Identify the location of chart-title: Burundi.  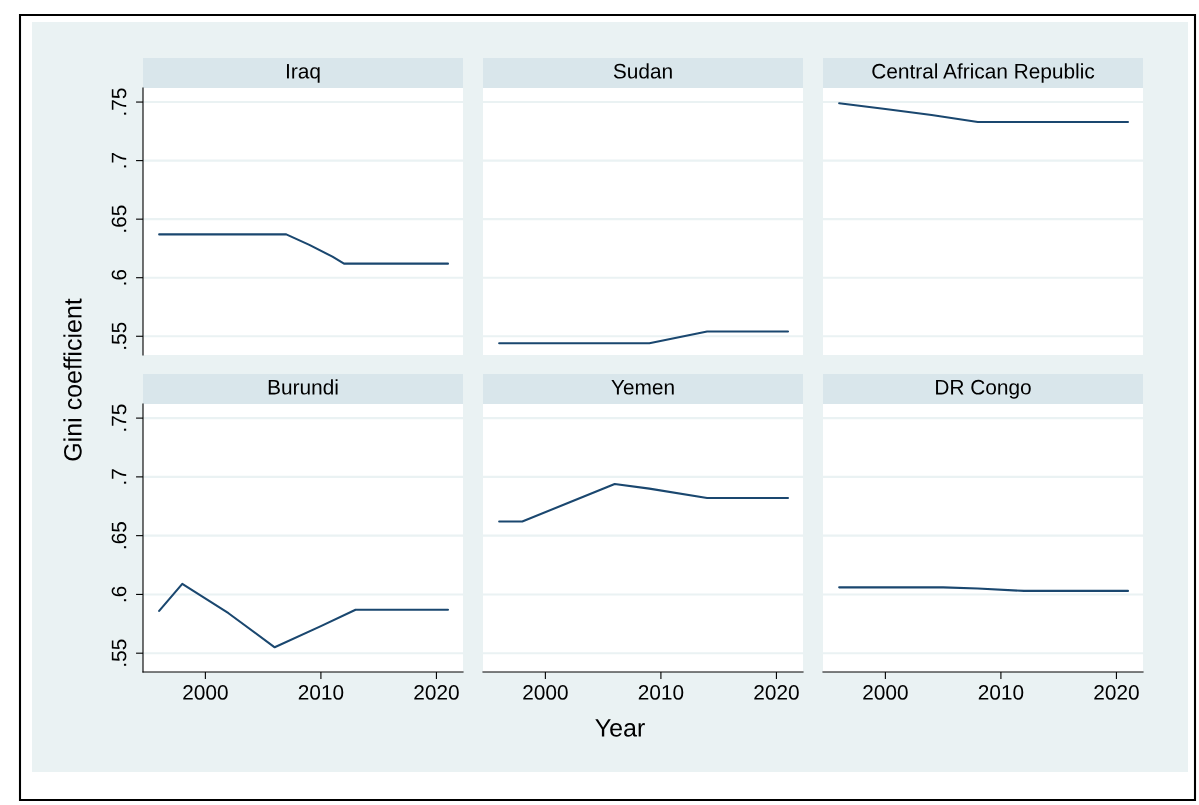
(303, 387).